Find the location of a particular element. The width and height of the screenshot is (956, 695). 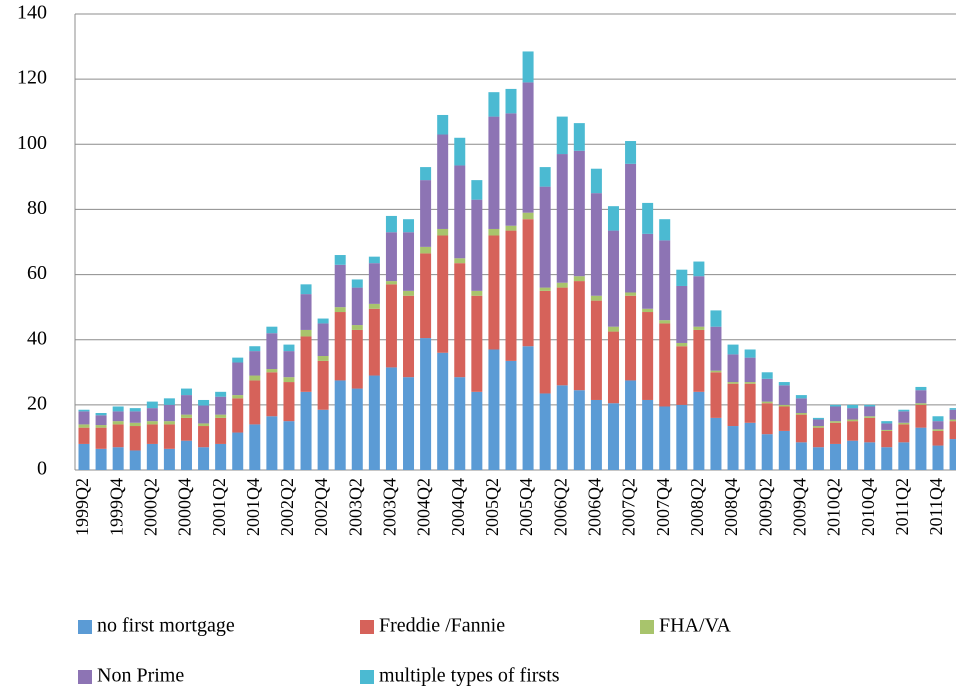

x-tick-label: 2000Q4 is located at coordinates (185, 507).